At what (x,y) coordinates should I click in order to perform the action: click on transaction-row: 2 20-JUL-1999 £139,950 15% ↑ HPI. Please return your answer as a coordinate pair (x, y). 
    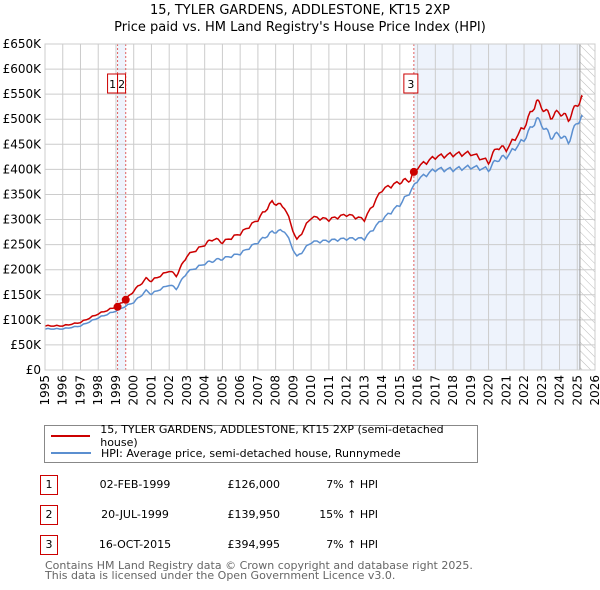
    Looking at the image, I should click on (240, 515).